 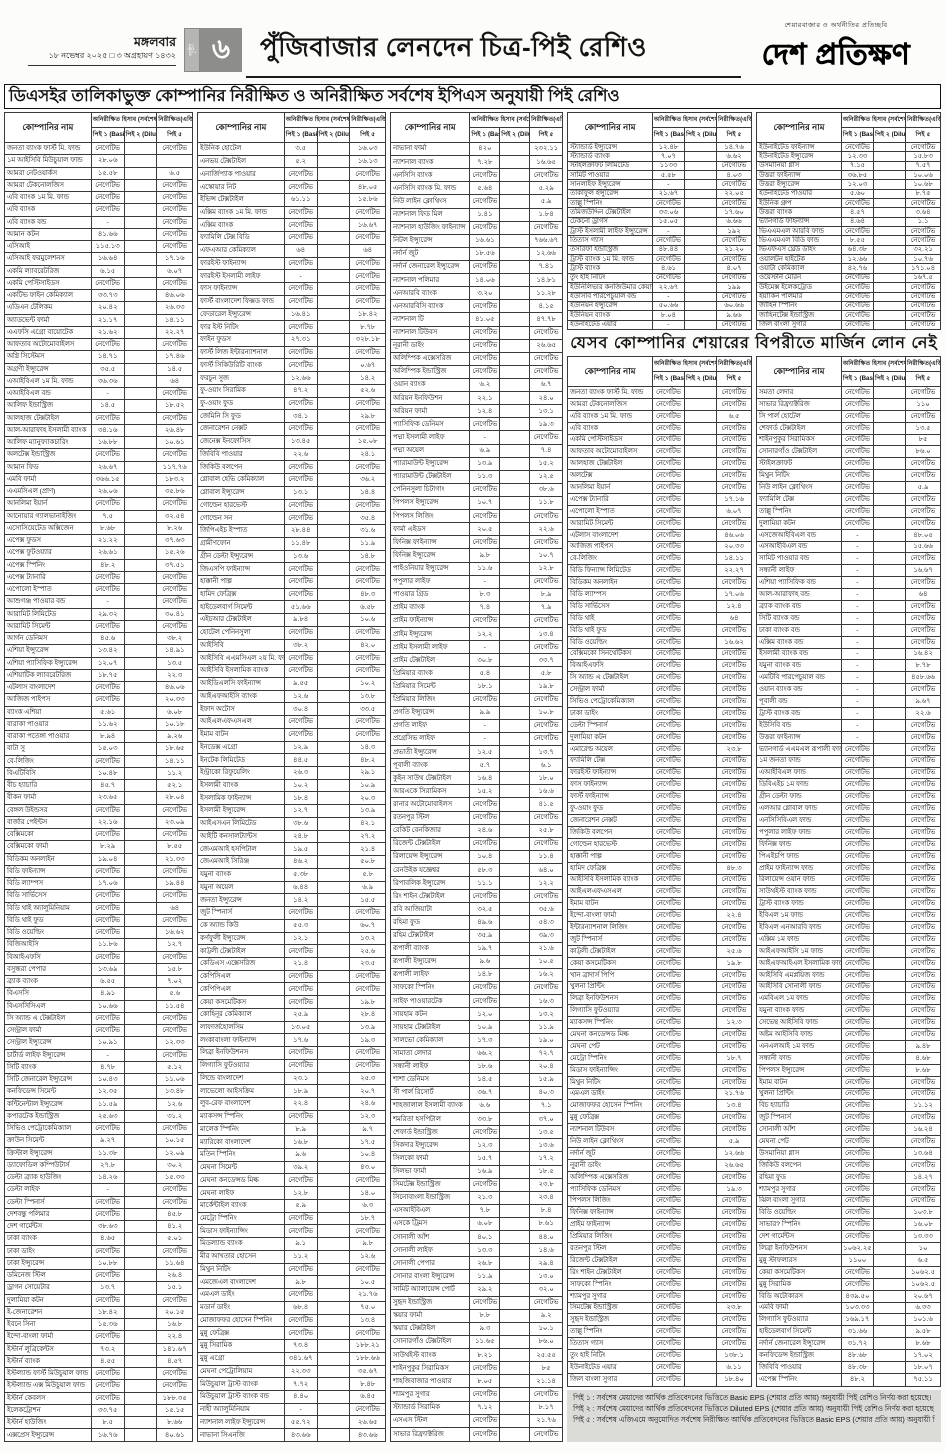 I want to click on company-name-cell: মোজাফফর হোসেন স্পিনিং, so click(x=610, y=1106).